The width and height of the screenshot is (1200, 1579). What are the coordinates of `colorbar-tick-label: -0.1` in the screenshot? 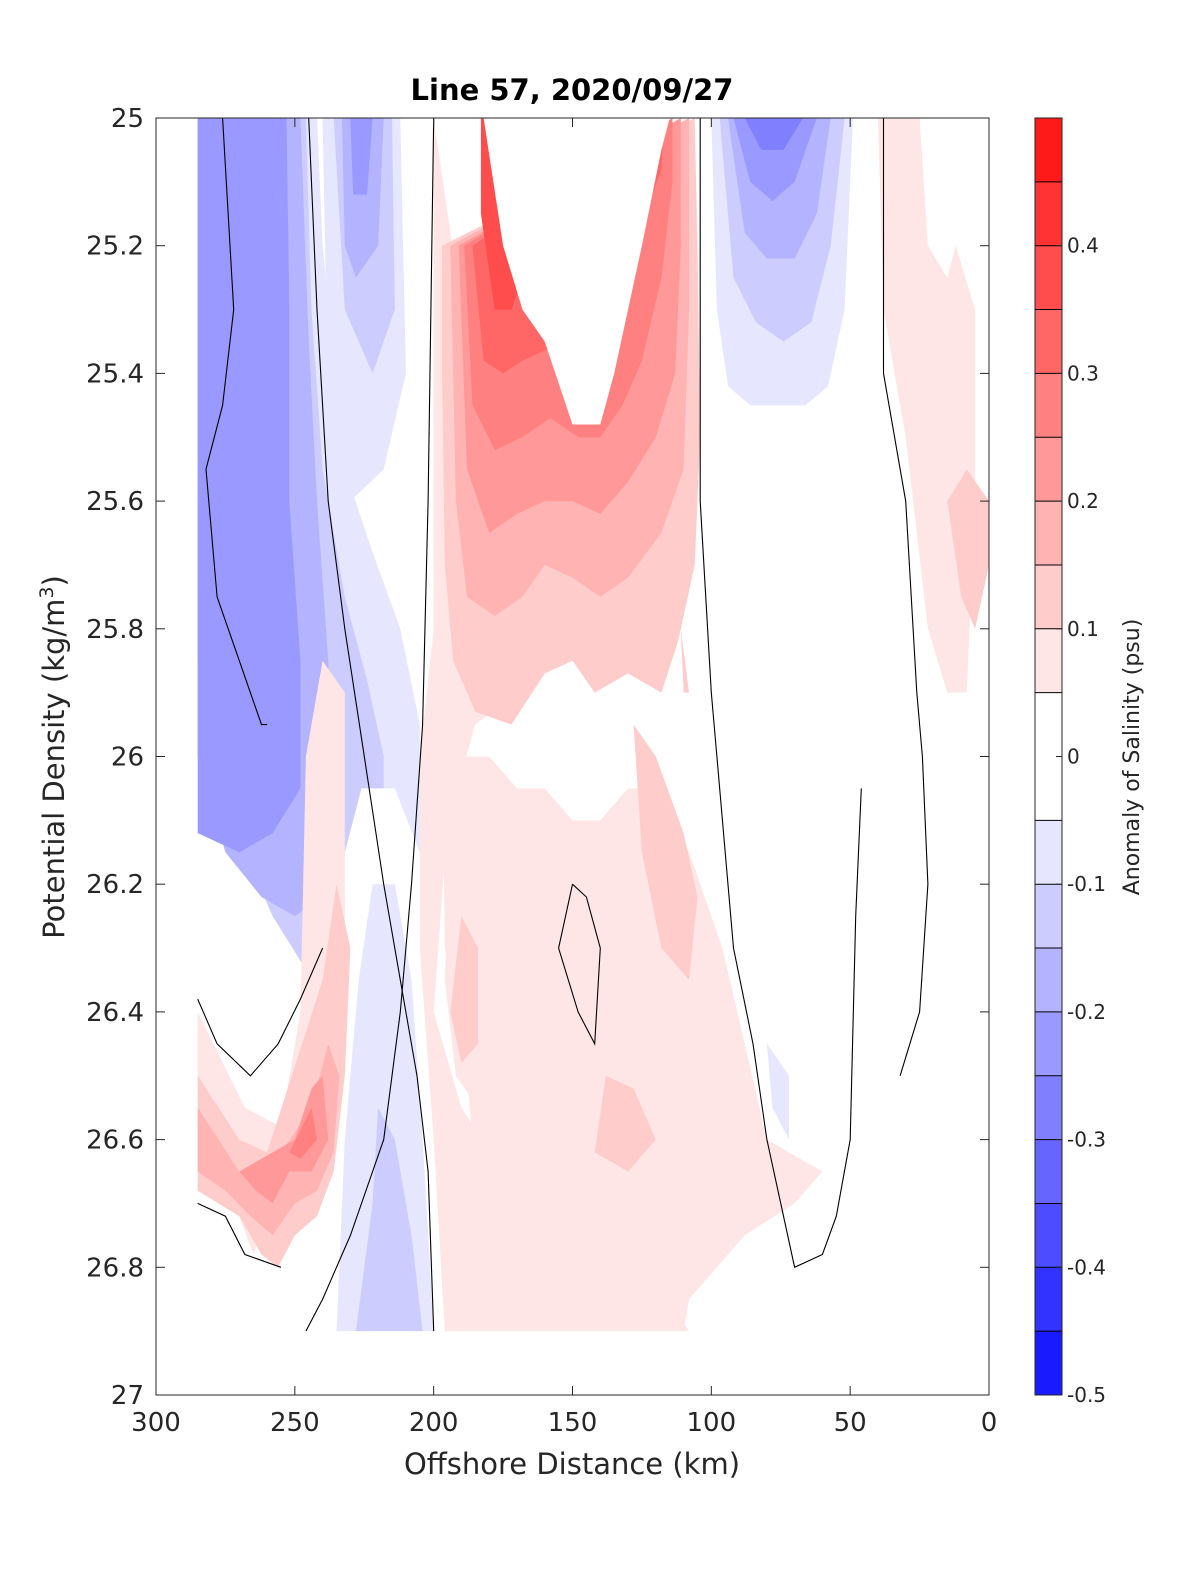 It's located at (1086, 884).